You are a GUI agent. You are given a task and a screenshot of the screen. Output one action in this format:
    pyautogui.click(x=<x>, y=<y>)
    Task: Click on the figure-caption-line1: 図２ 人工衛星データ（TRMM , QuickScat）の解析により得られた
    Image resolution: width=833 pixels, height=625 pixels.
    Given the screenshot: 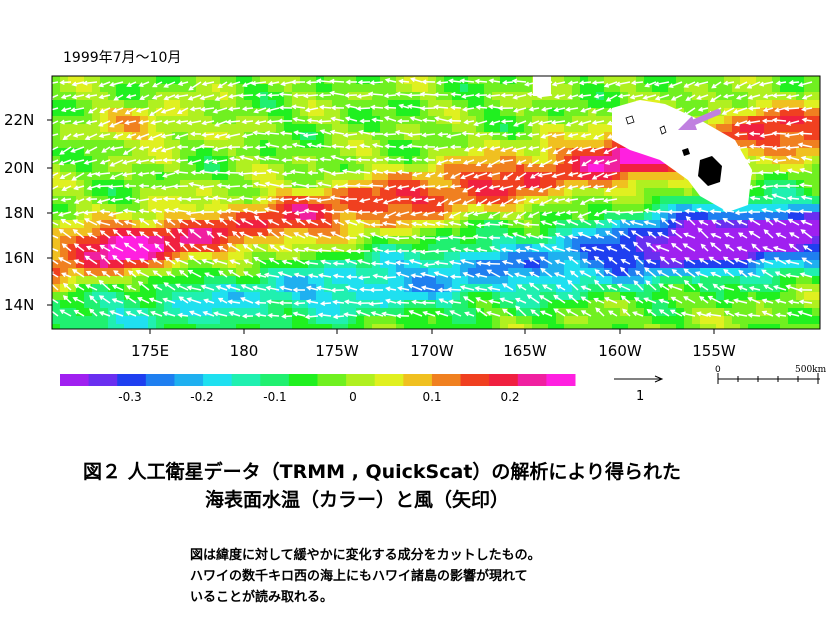 What is the action you would take?
    pyautogui.click(x=382, y=472)
    